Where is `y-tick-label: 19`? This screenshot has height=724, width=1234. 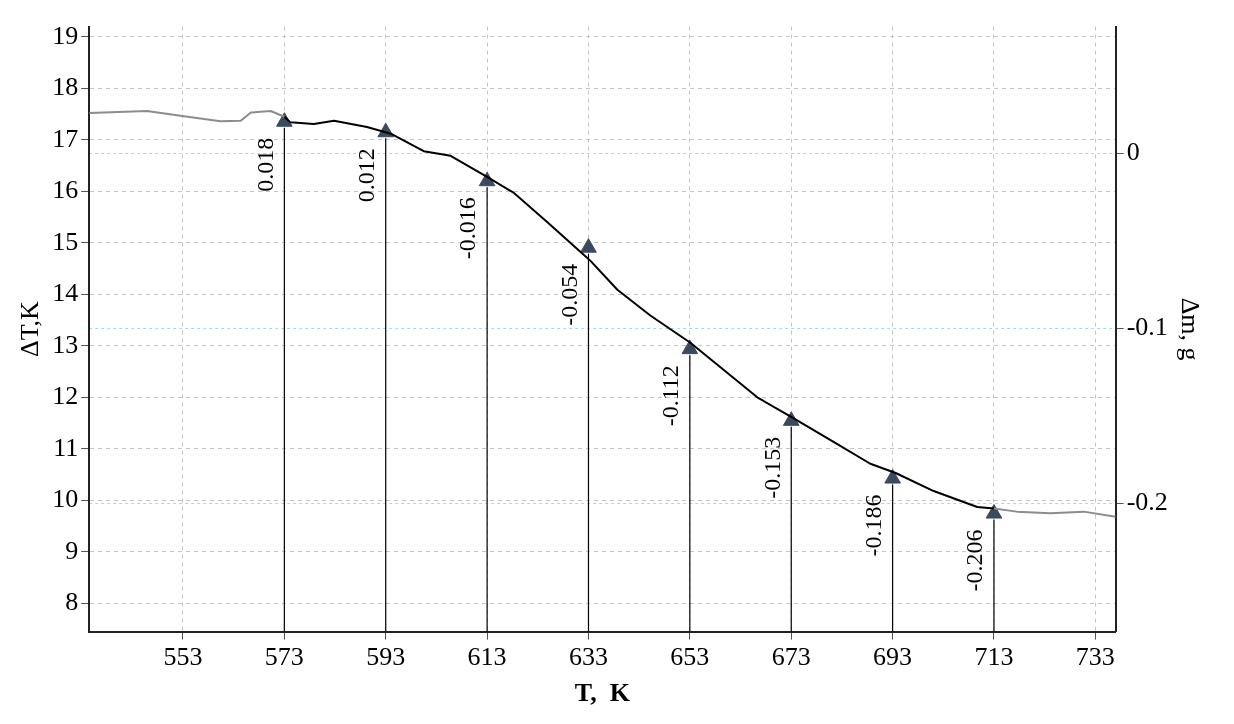
y-tick-label: 19 is located at coordinates (65, 35).